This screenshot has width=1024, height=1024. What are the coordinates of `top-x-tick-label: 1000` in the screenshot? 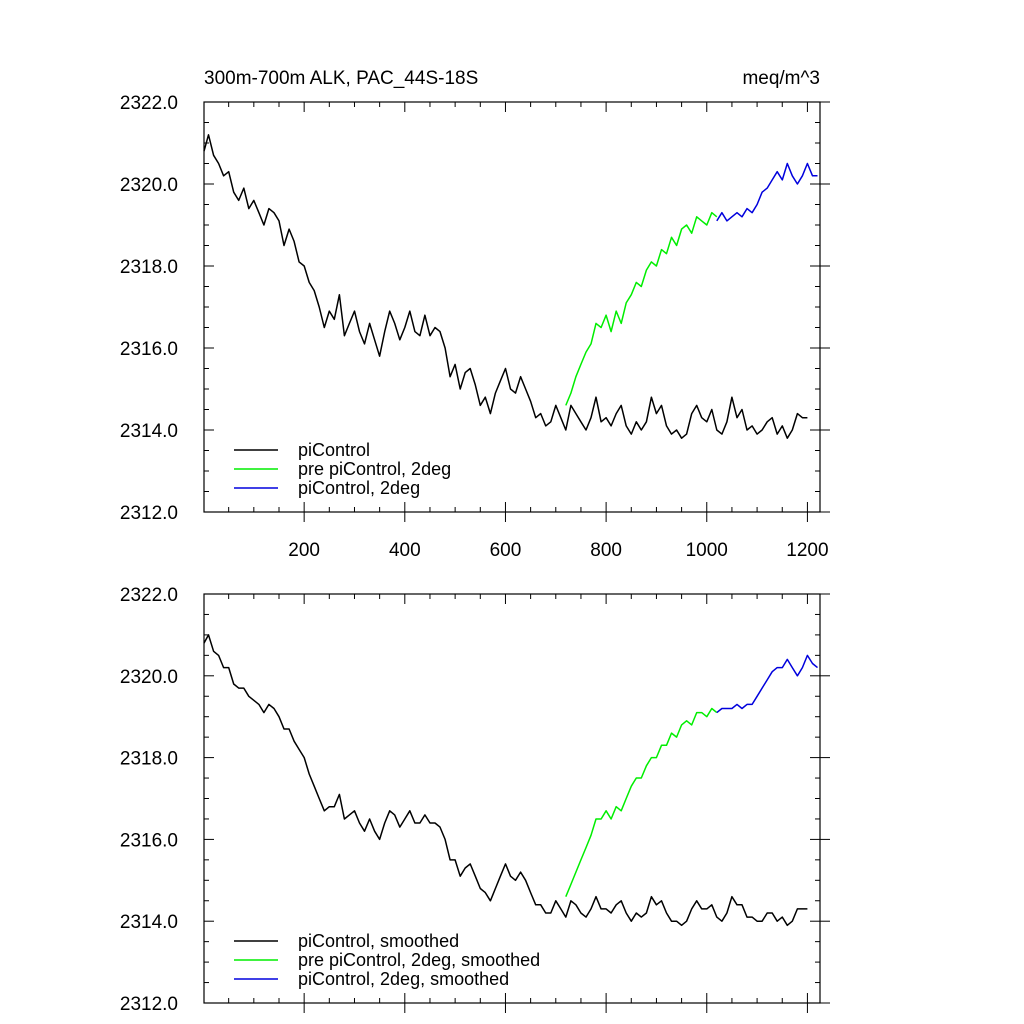 It's located at (707, 550).